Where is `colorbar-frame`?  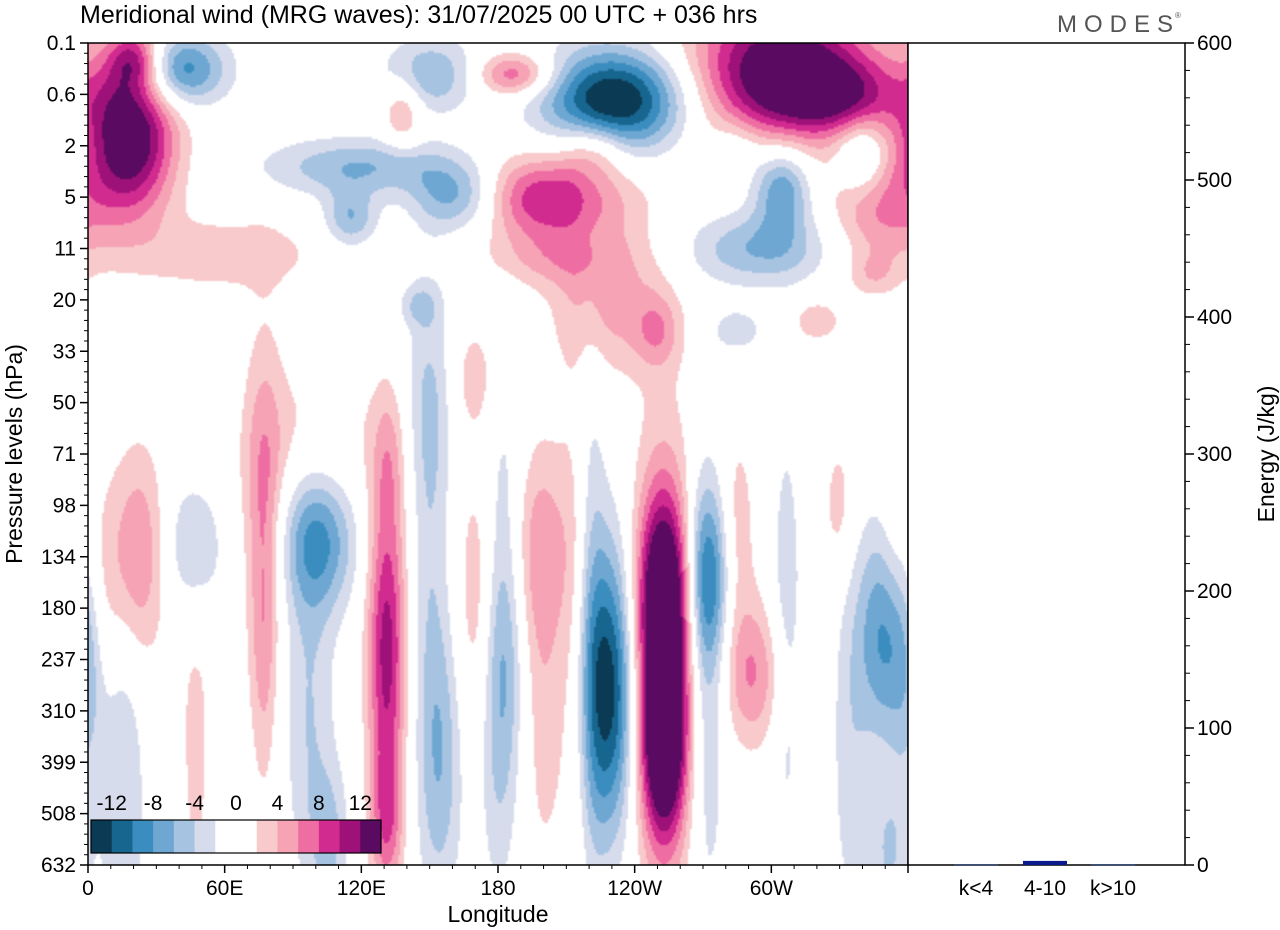 colorbar-frame is located at coordinates (236, 836).